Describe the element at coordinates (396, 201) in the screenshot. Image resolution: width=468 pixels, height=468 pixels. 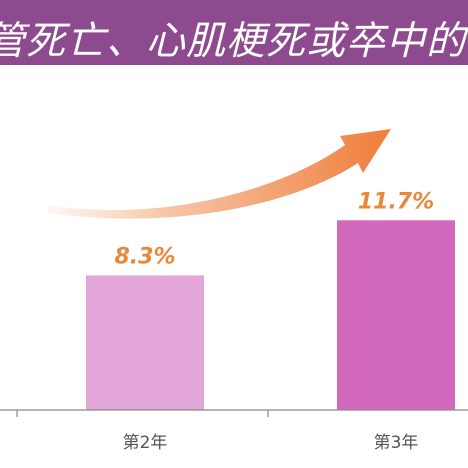
I see `data-label-2: 11.7%` at that location.